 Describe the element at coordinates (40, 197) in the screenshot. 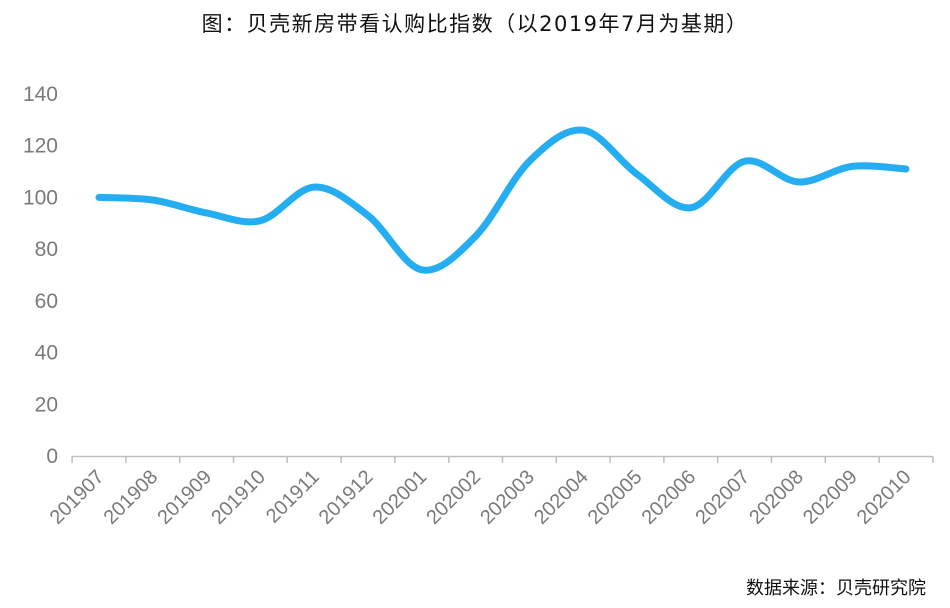

I see `y-tick-label: 100` at that location.